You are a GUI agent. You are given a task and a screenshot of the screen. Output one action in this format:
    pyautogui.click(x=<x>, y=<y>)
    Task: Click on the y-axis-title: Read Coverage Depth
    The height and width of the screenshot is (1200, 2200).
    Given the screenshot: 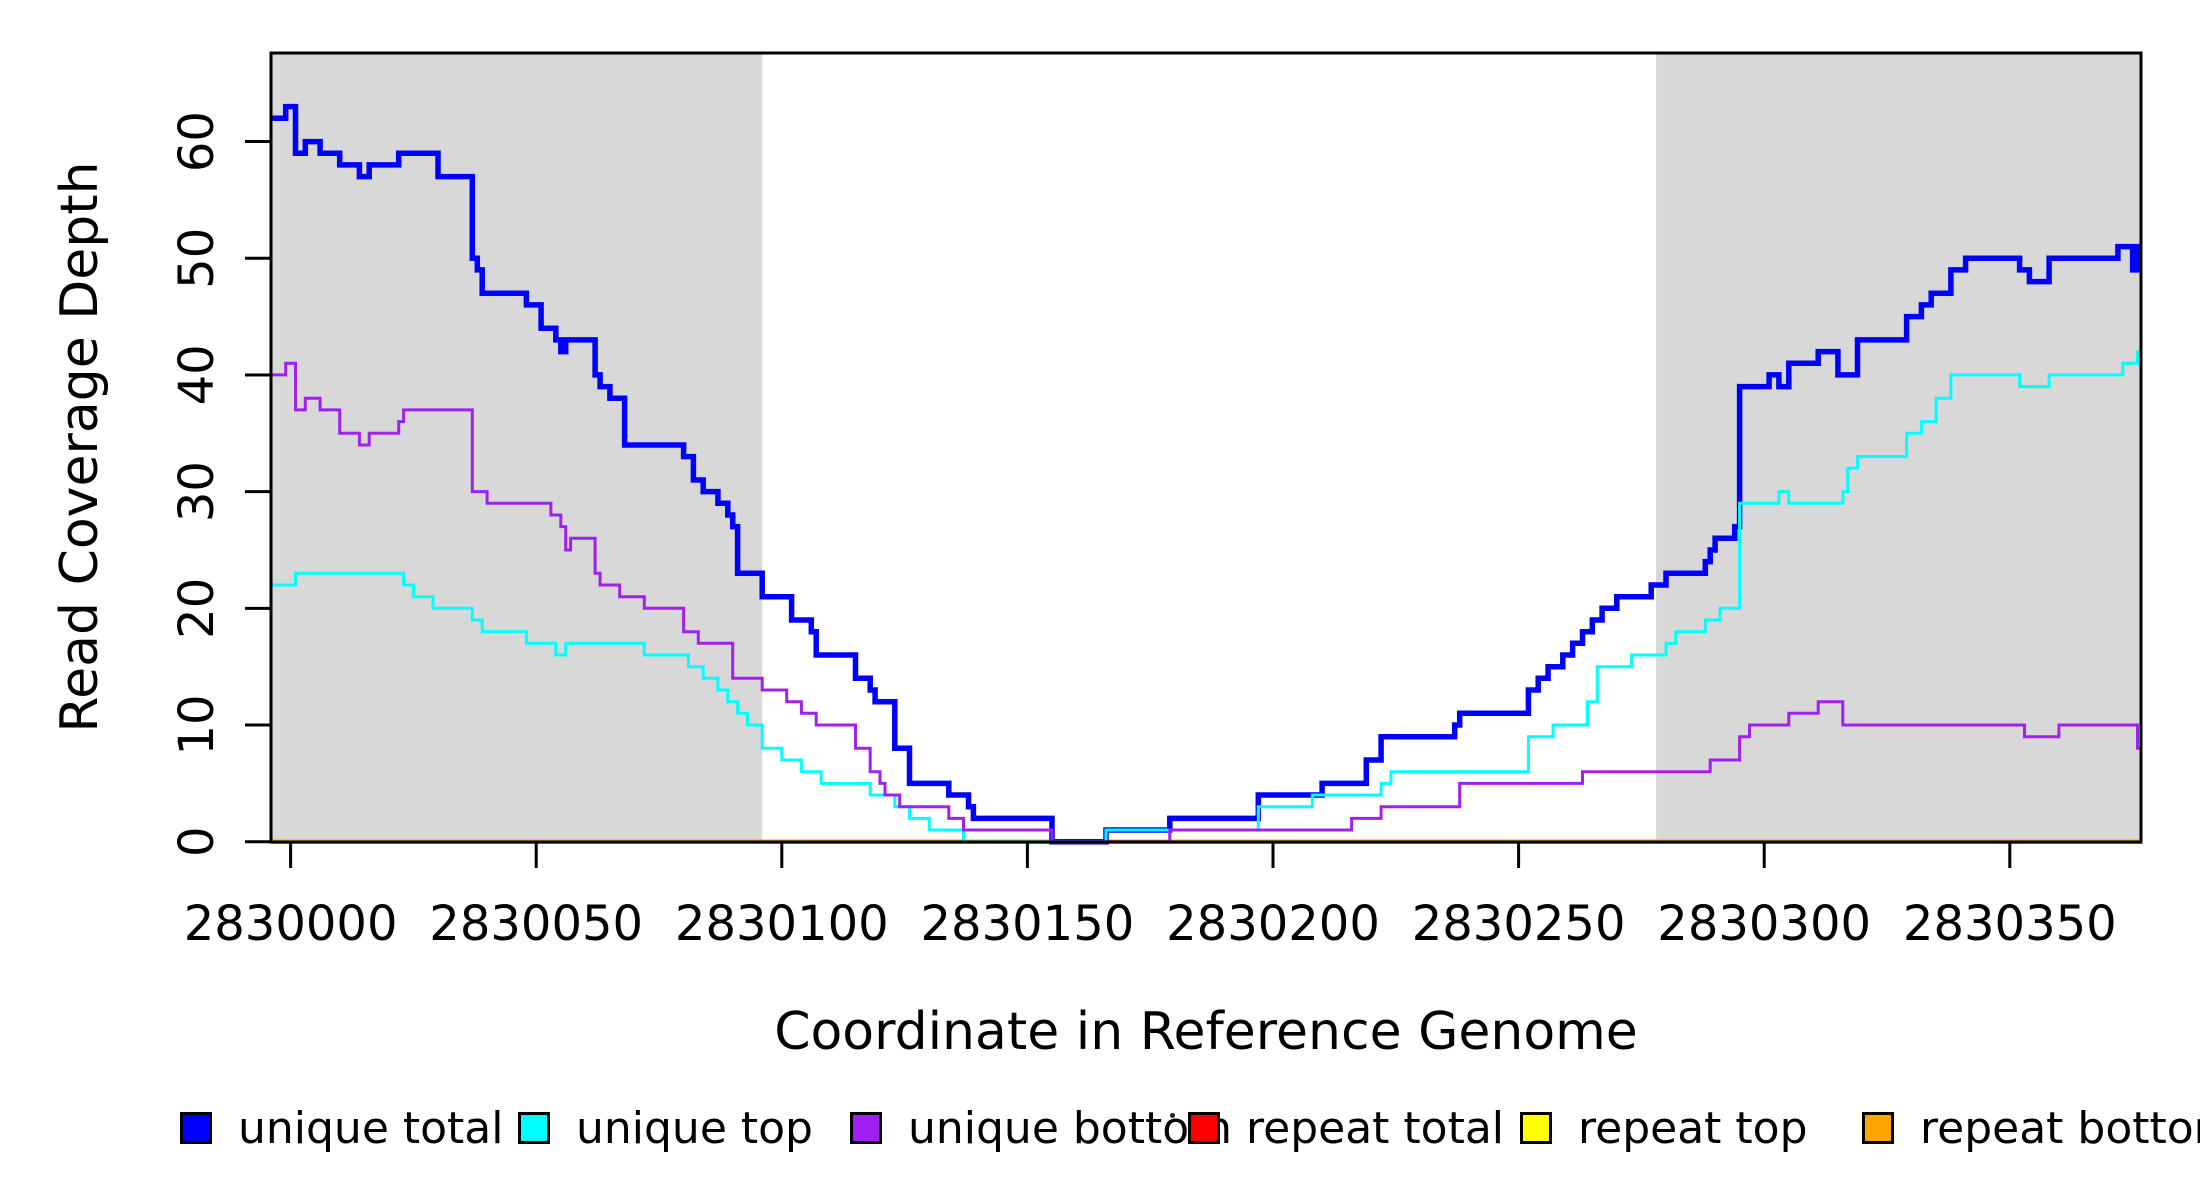 What is the action you would take?
    pyautogui.click(x=80, y=447)
    